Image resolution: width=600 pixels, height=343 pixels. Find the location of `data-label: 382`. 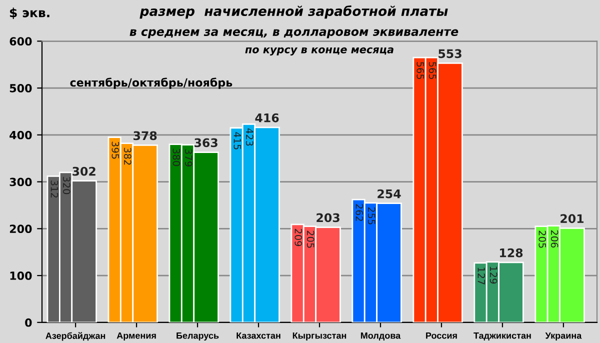

data-label: 382 is located at coordinates (128, 156).